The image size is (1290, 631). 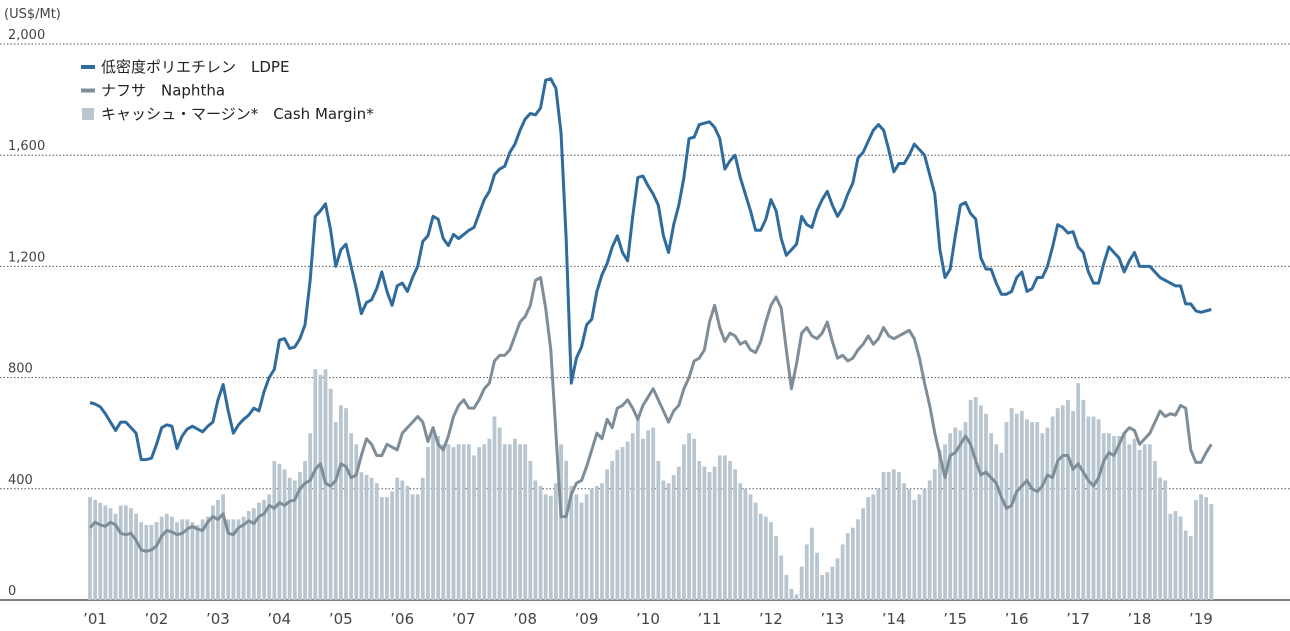 What do you see at coordinates (1201, 619) in the screenshot?
I see `x-tick-label: ’19` at bounding box center [1201, 619].